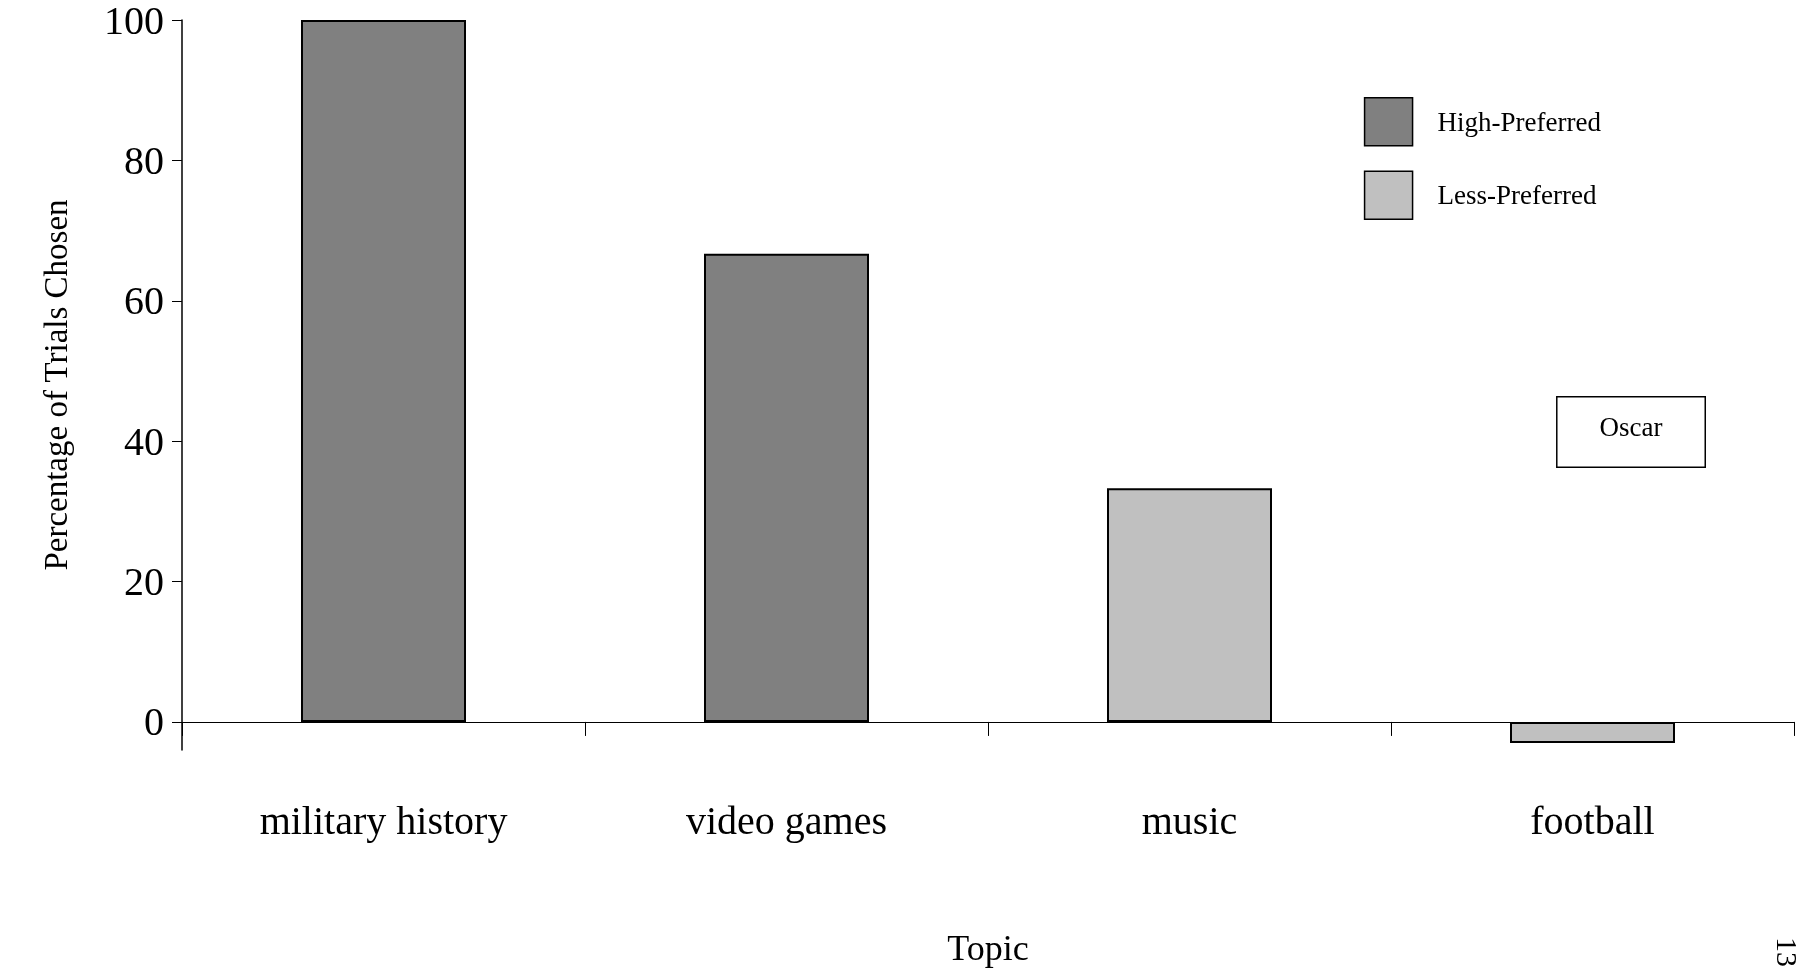 This screenshot has width=1796, height=971. I want to click on y-tick-label: 60, so click(144, 301).